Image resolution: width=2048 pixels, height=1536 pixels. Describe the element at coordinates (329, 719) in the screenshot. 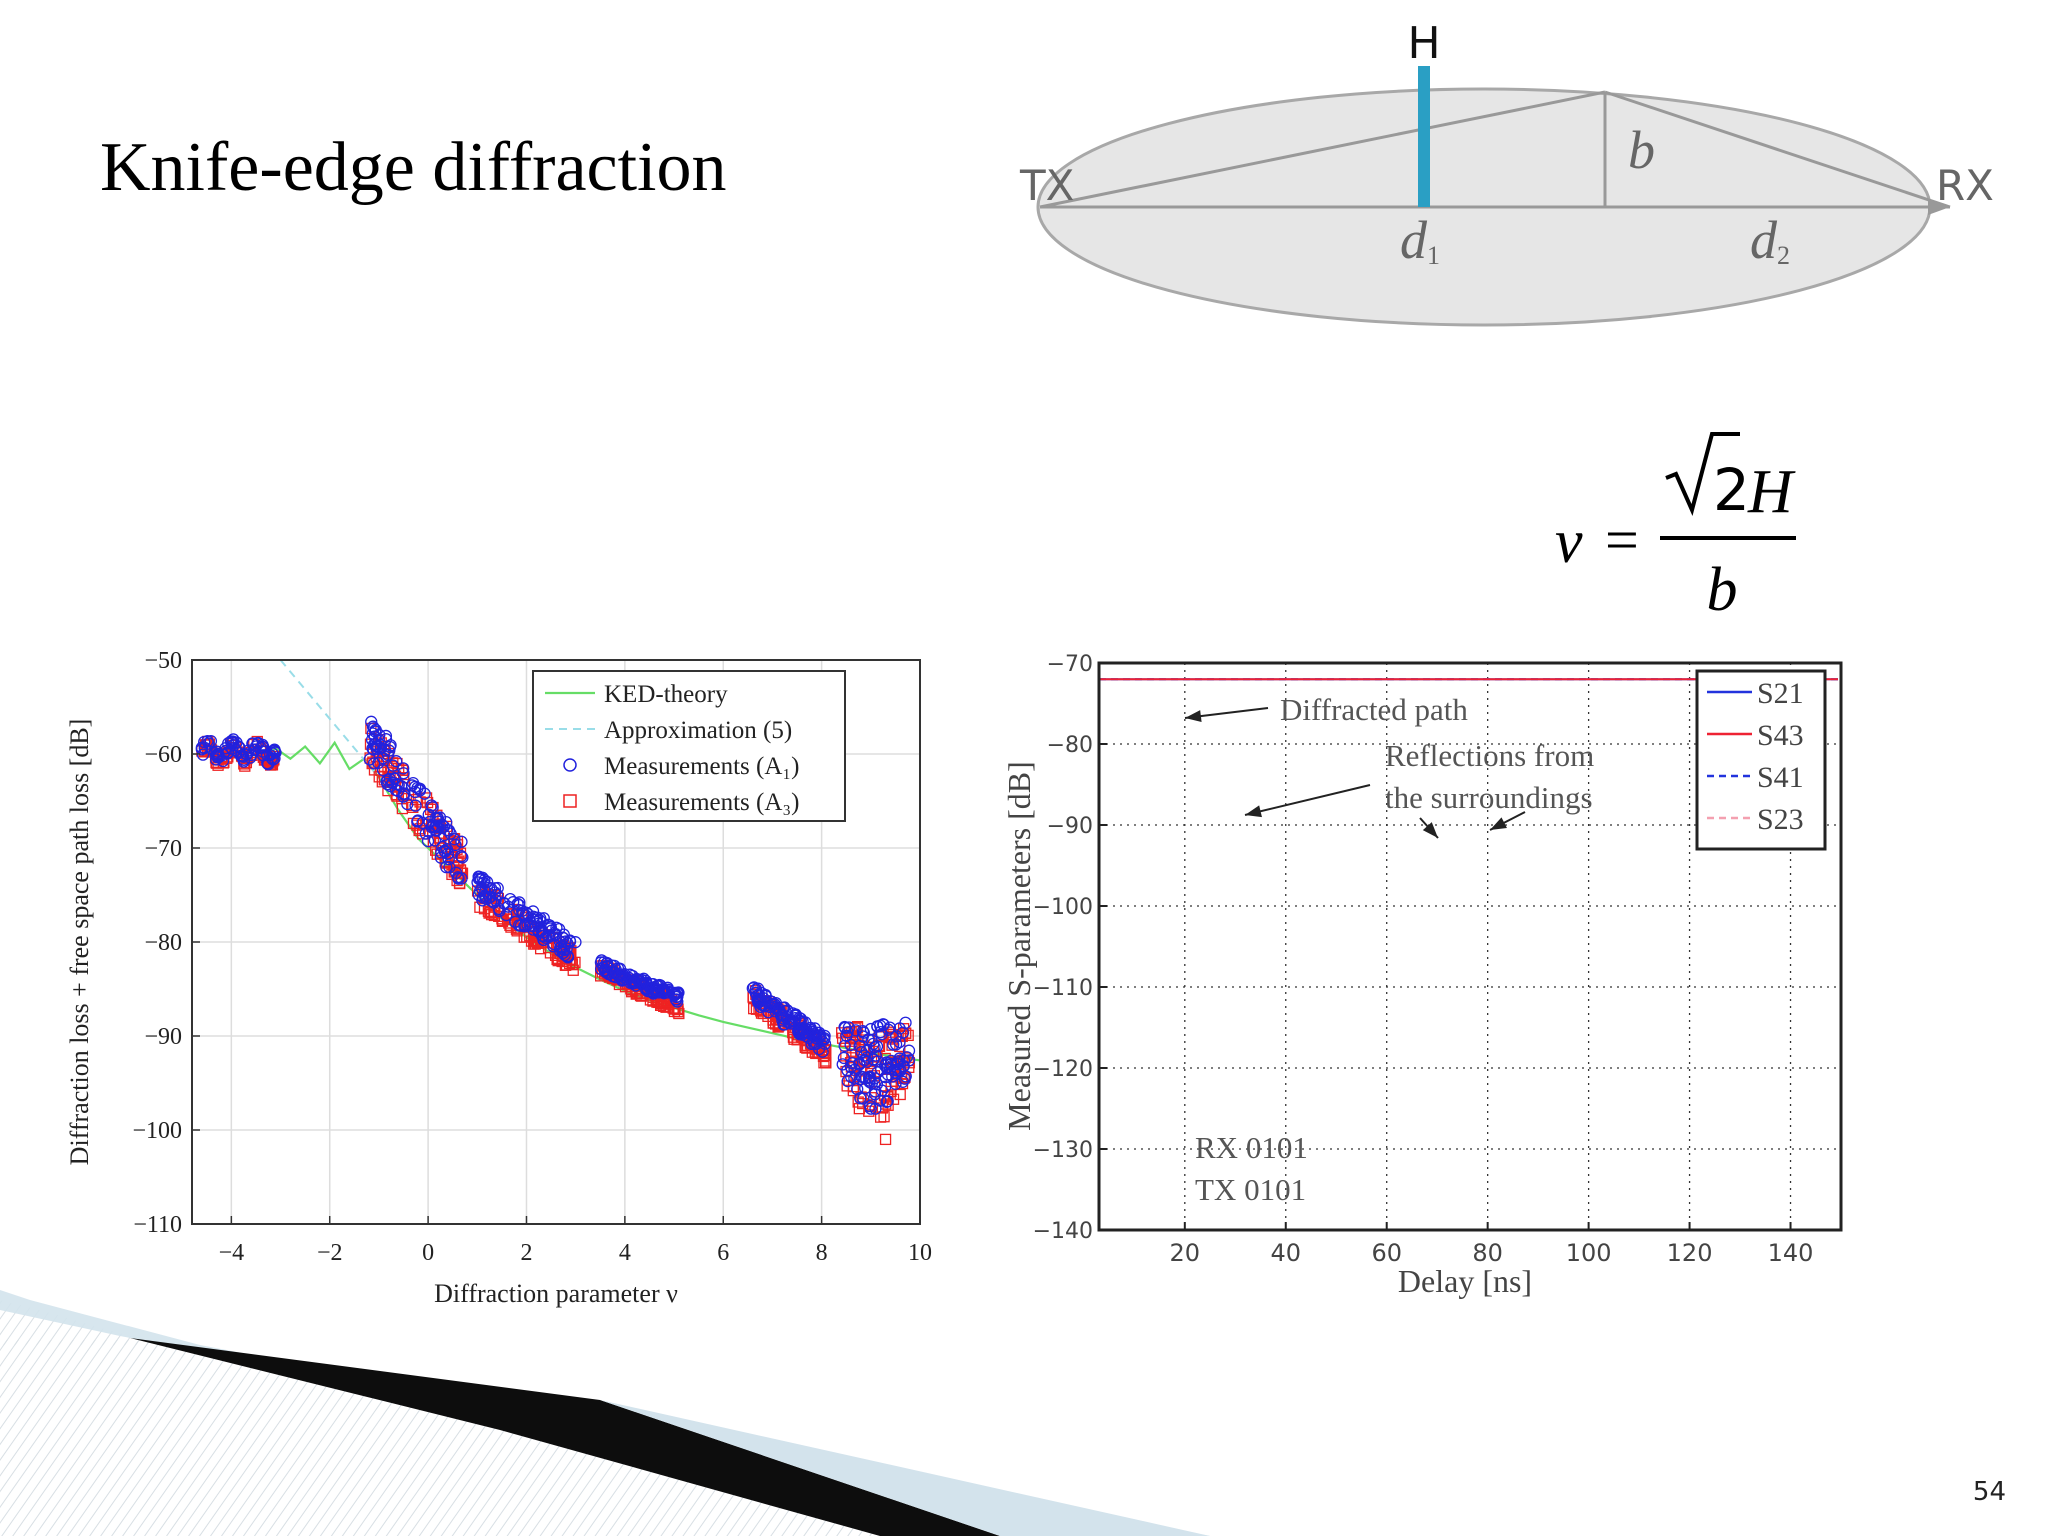

I see `approximation-line` at that location.